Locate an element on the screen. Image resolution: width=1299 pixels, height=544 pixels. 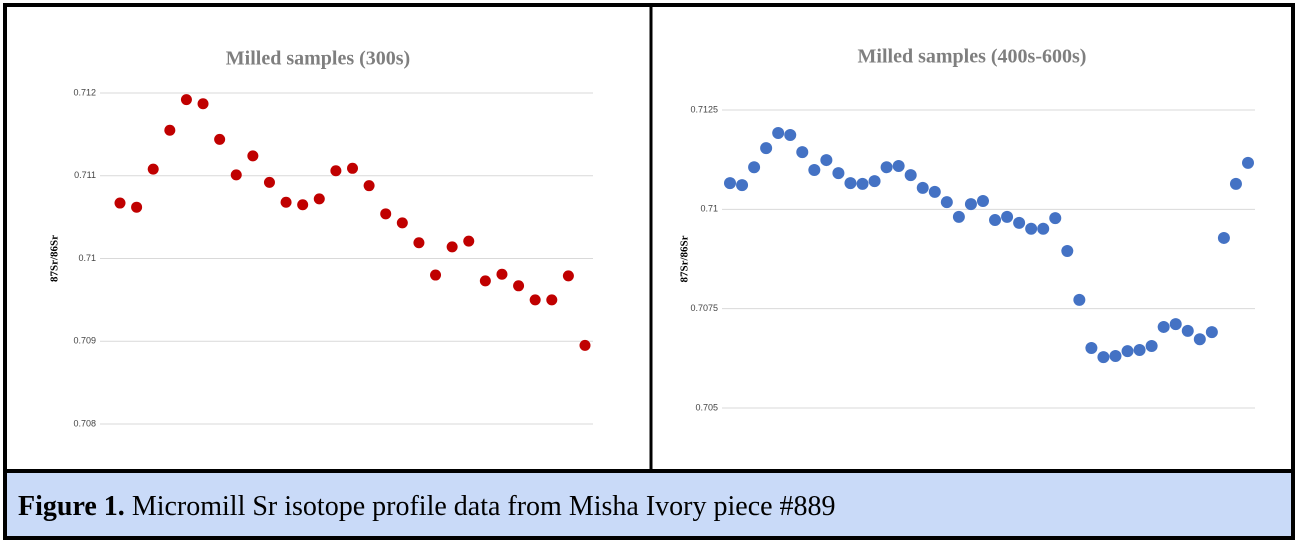
y-tick-label: 0.712 is located at coordinates (84, 92).